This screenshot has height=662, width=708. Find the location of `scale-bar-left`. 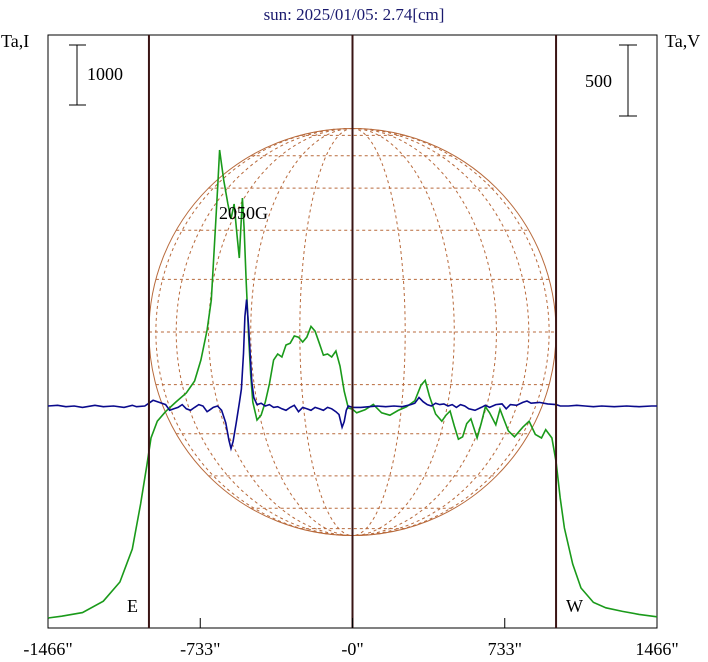

scale-bar-left is located at coordinates (77, 75).